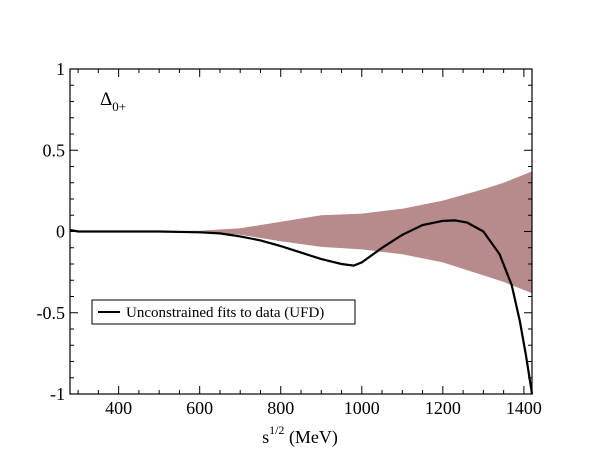 The image size is (599, 463). What do you see at coordinates (54, 150) in the screenshot?
I see `y-tick-label: 0.5` at bounding box center [54, 150].